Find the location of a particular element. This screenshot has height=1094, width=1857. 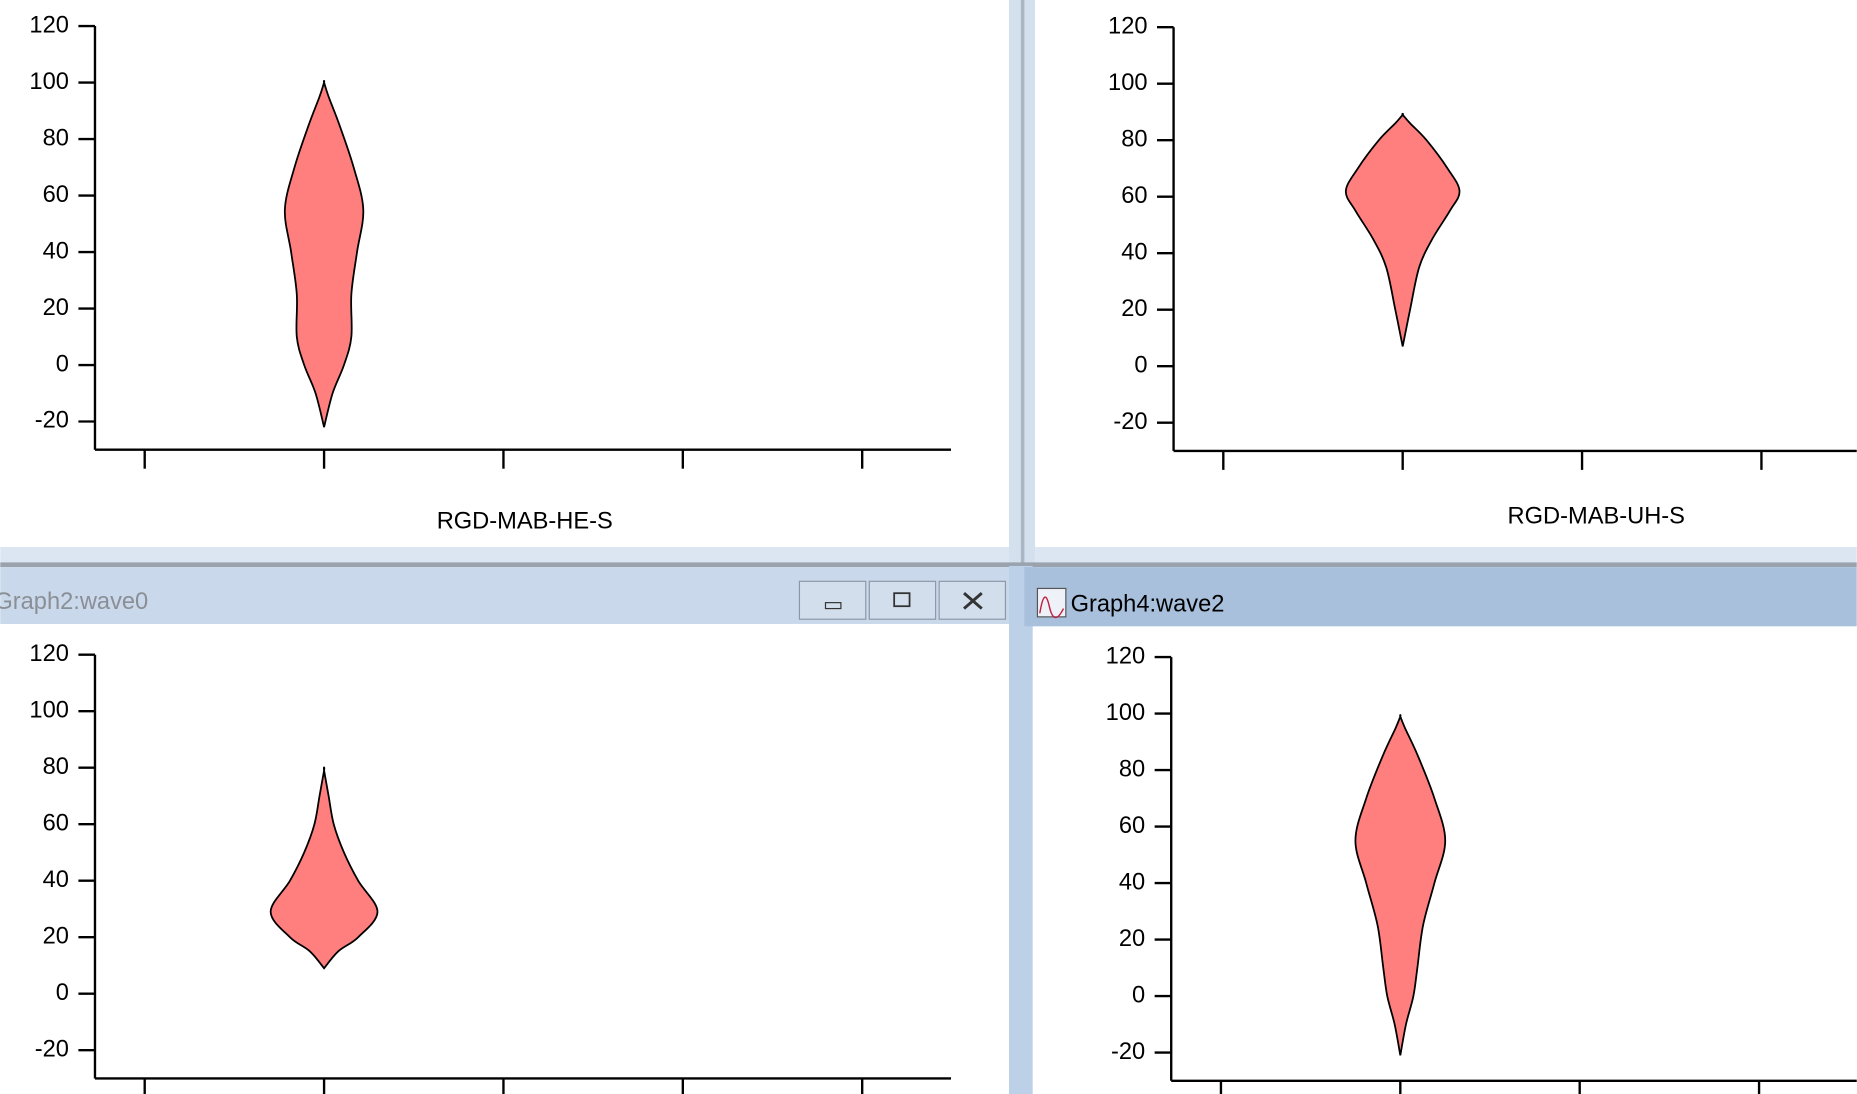

minimize-button is located at coordinates (832, 600).